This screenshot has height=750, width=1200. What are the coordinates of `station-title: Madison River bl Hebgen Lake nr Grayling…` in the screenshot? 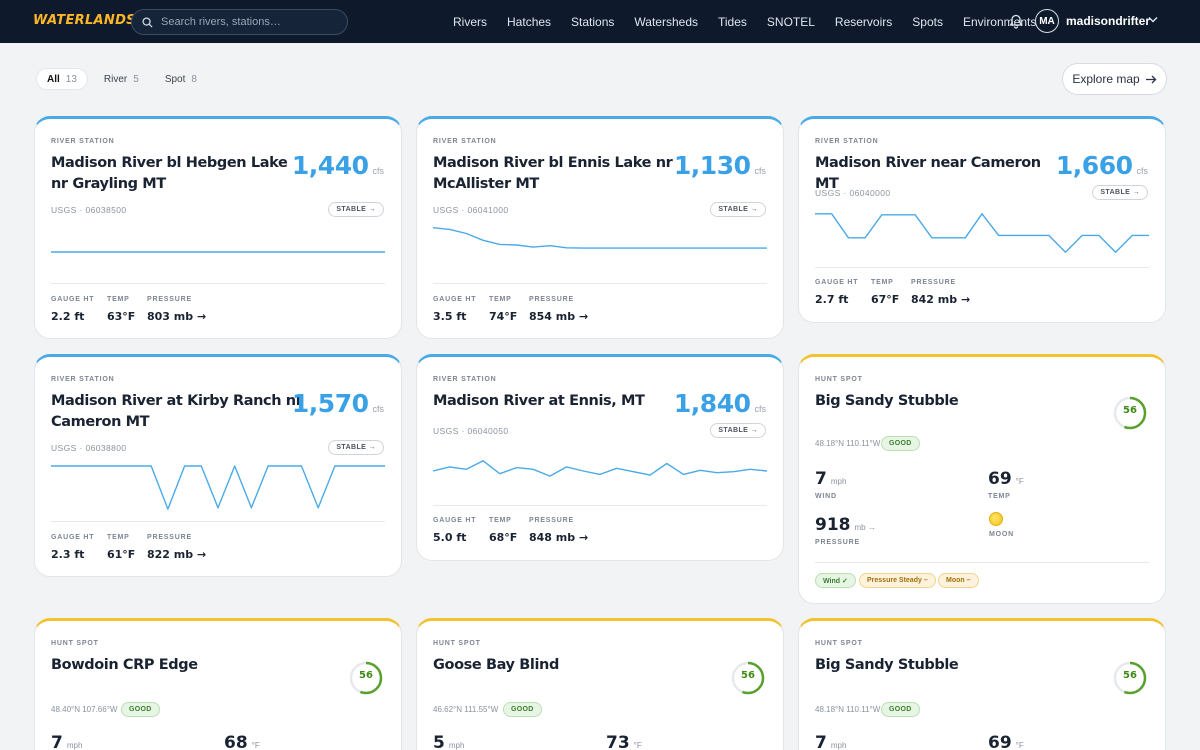 It's located at (169, 173).